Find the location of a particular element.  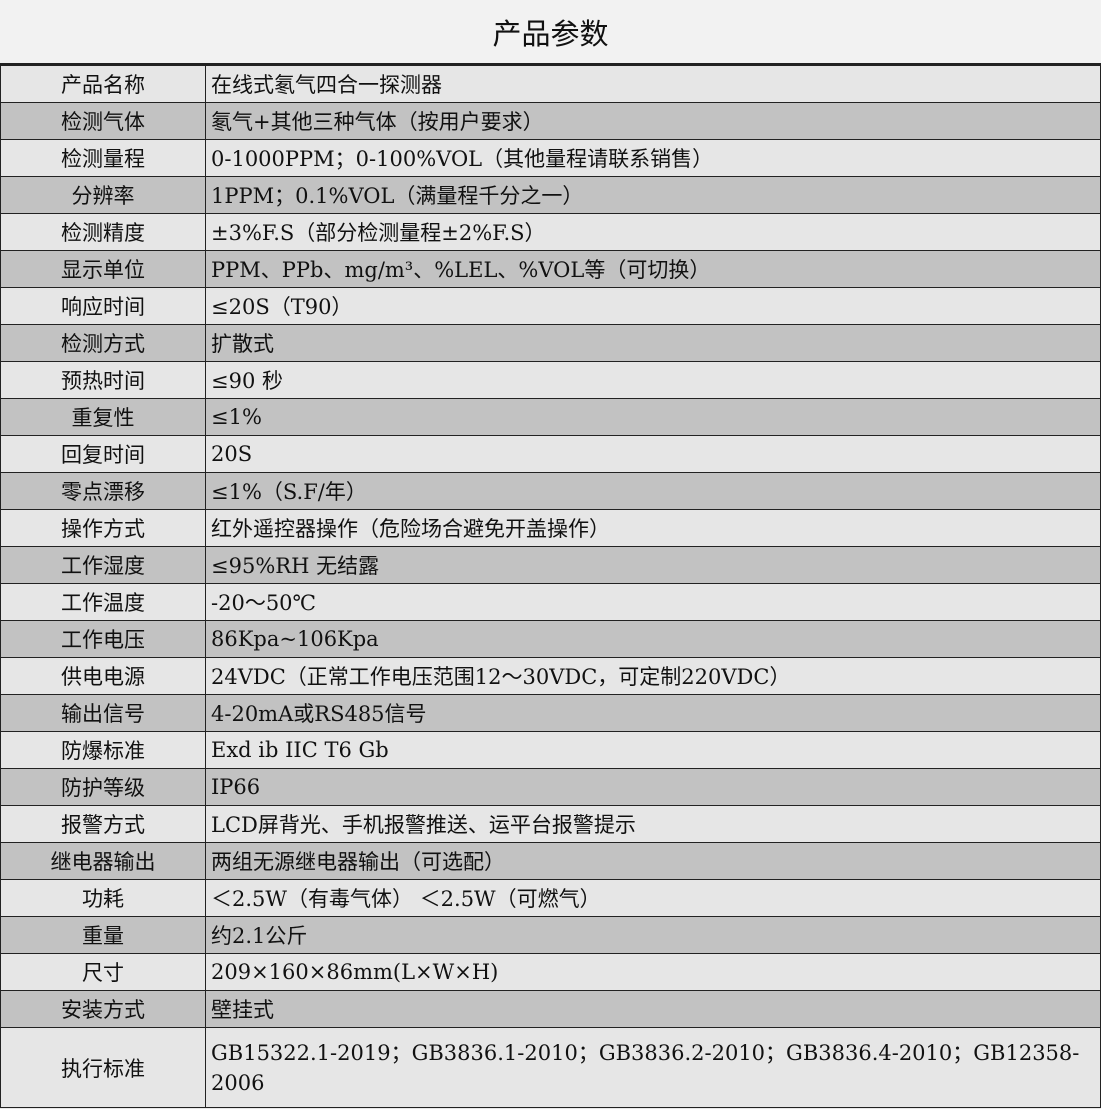

table-row: 防护等级 IP66 is located at coordinates (550, 787).